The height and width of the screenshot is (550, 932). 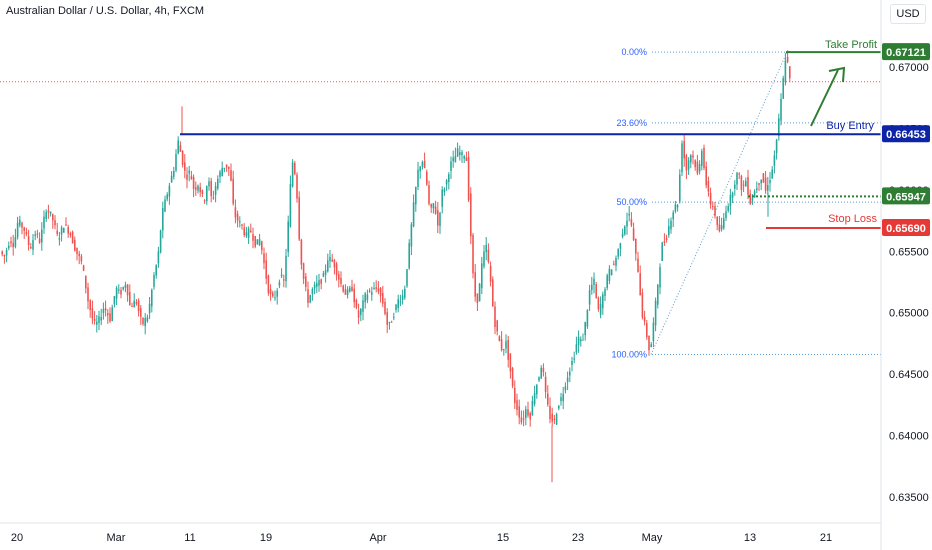 I want to click on fib-level-label: 100.00%, so click(x=629, y=354).